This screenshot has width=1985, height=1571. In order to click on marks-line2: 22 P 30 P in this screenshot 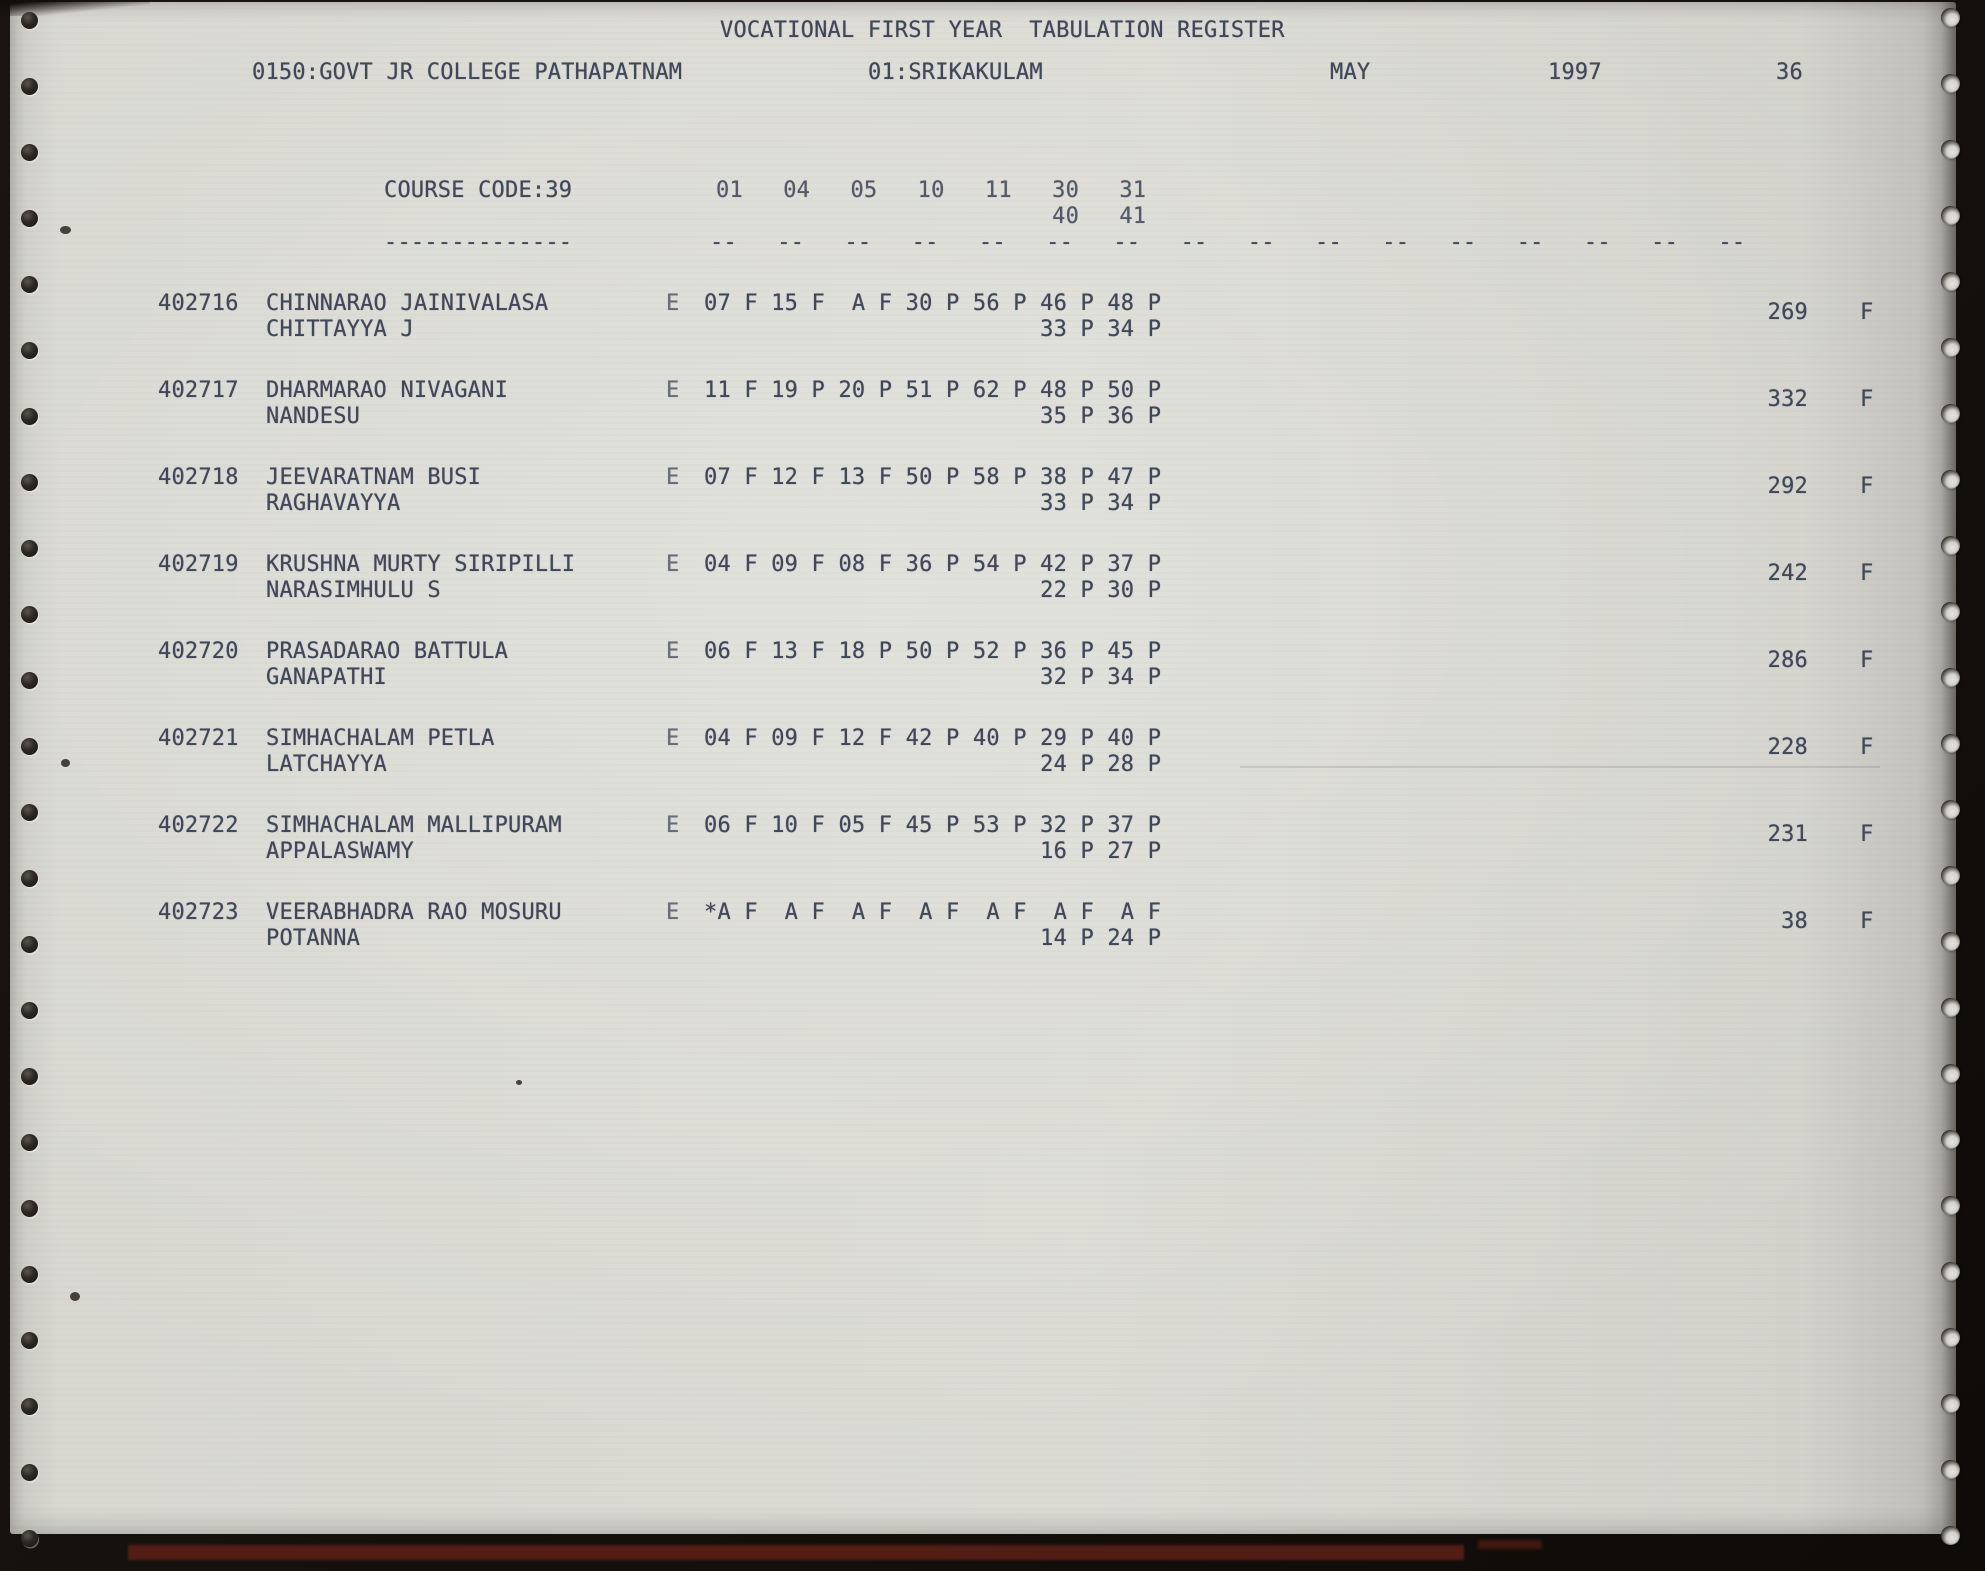, I will do `click(933, 590)`.